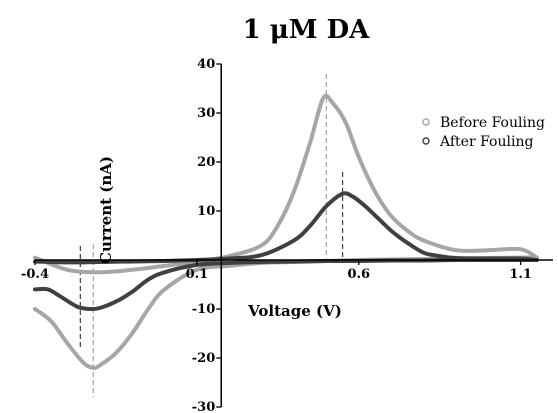 This screenshot has height=413, width=558. I want to click on y-tick-label: 40, so click(206, 64).